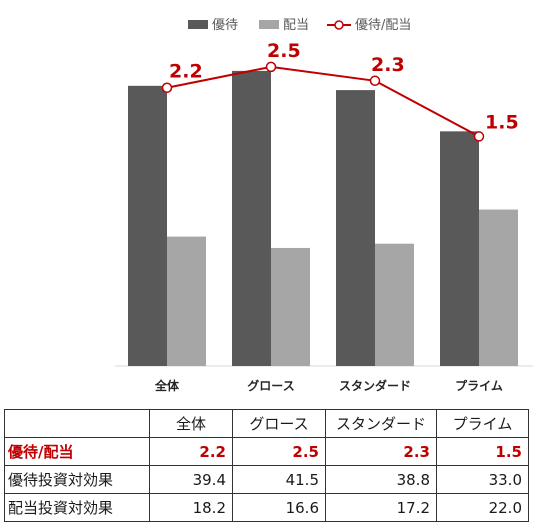  What do you see at coordinates (381, 451) in the screenshot?
I see `table-cell: 2.3` at bounding box center [381, 451].